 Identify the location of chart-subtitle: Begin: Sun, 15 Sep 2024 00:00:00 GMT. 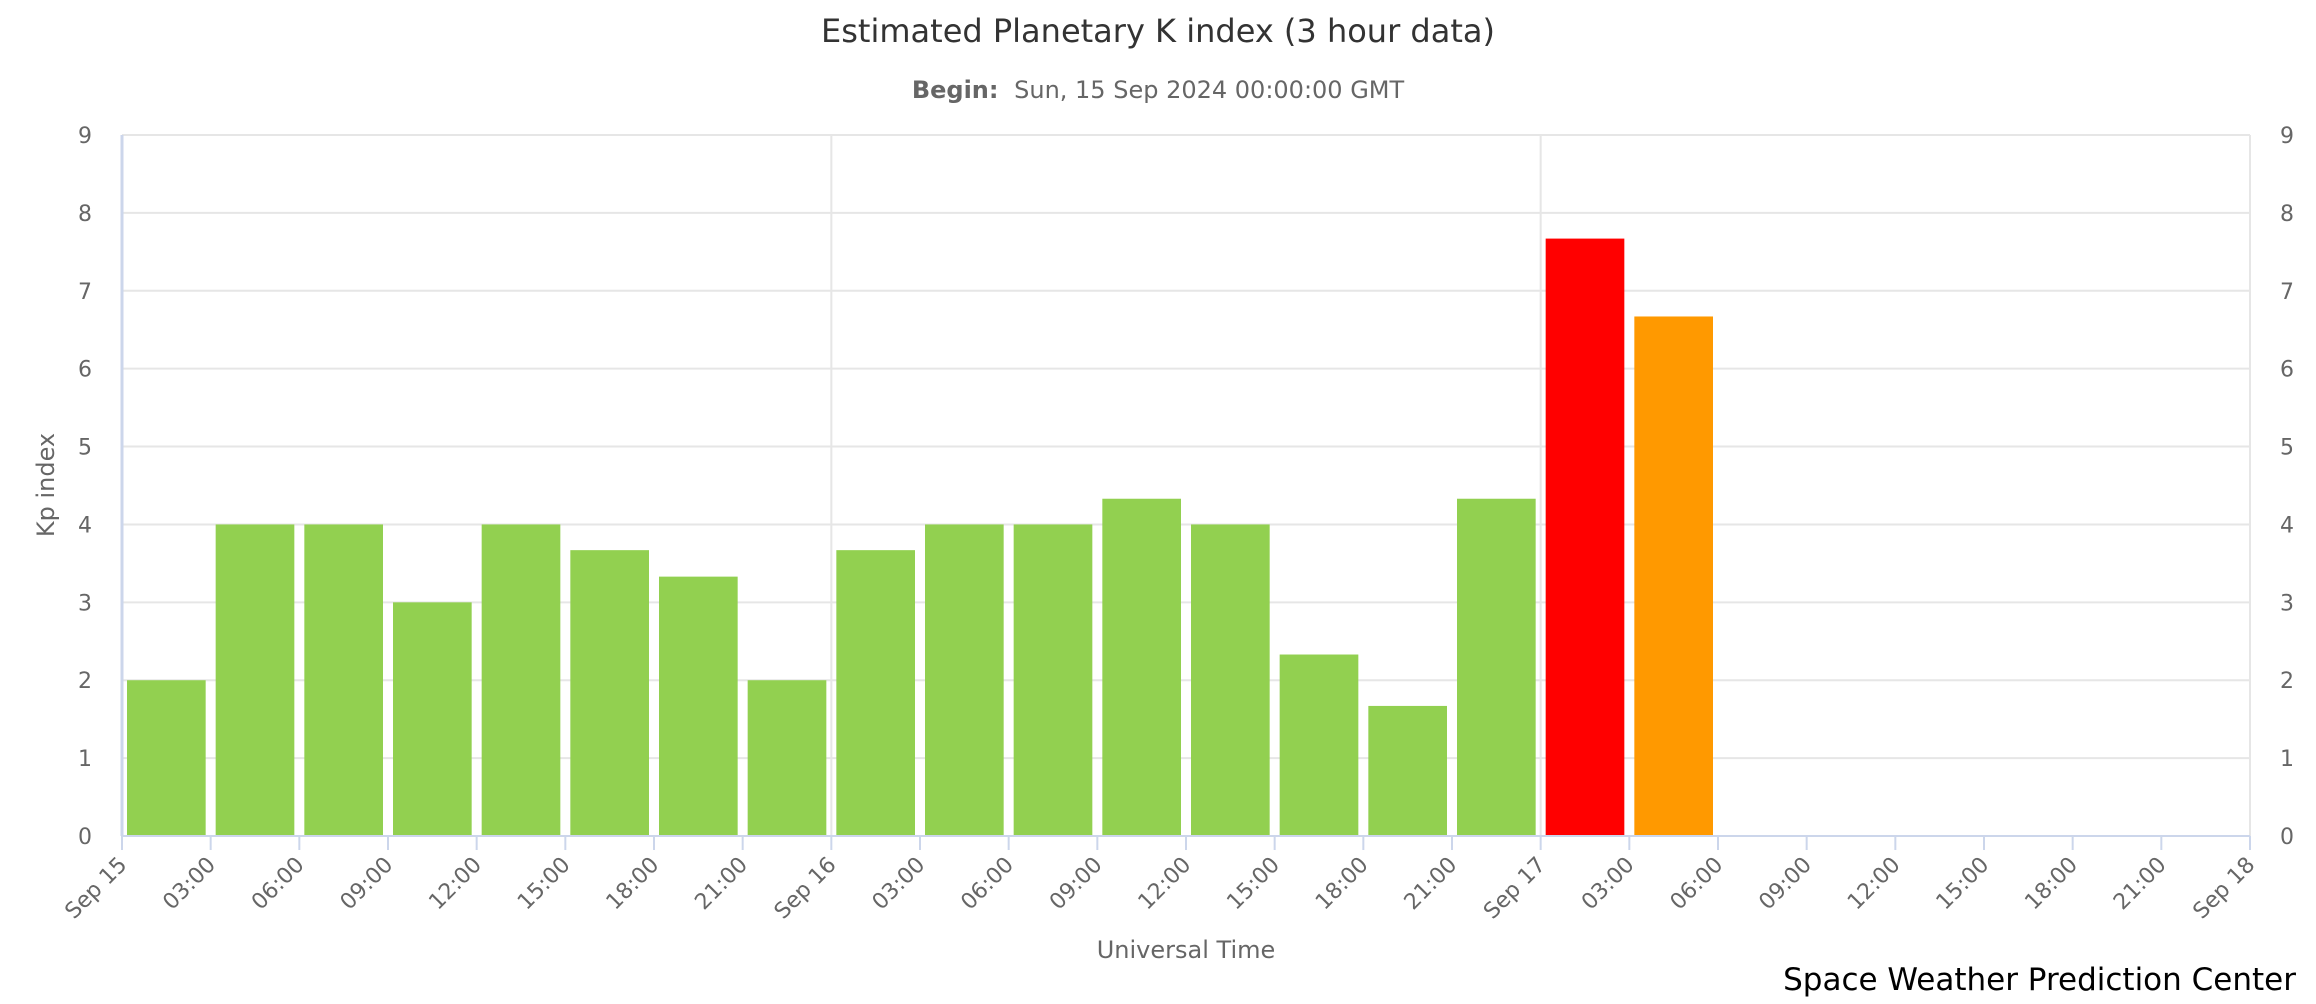
(1158, 90).